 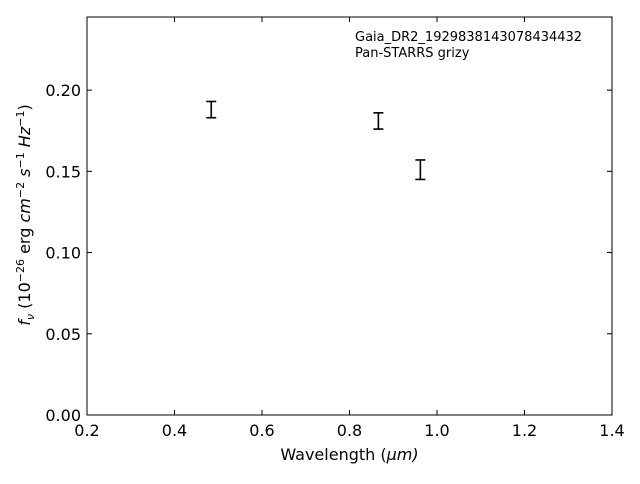 What do you see at coordinates (436, 430) in the screenshot?
I see `x-tick-label: 1.0` at bounding box center [436, 430].